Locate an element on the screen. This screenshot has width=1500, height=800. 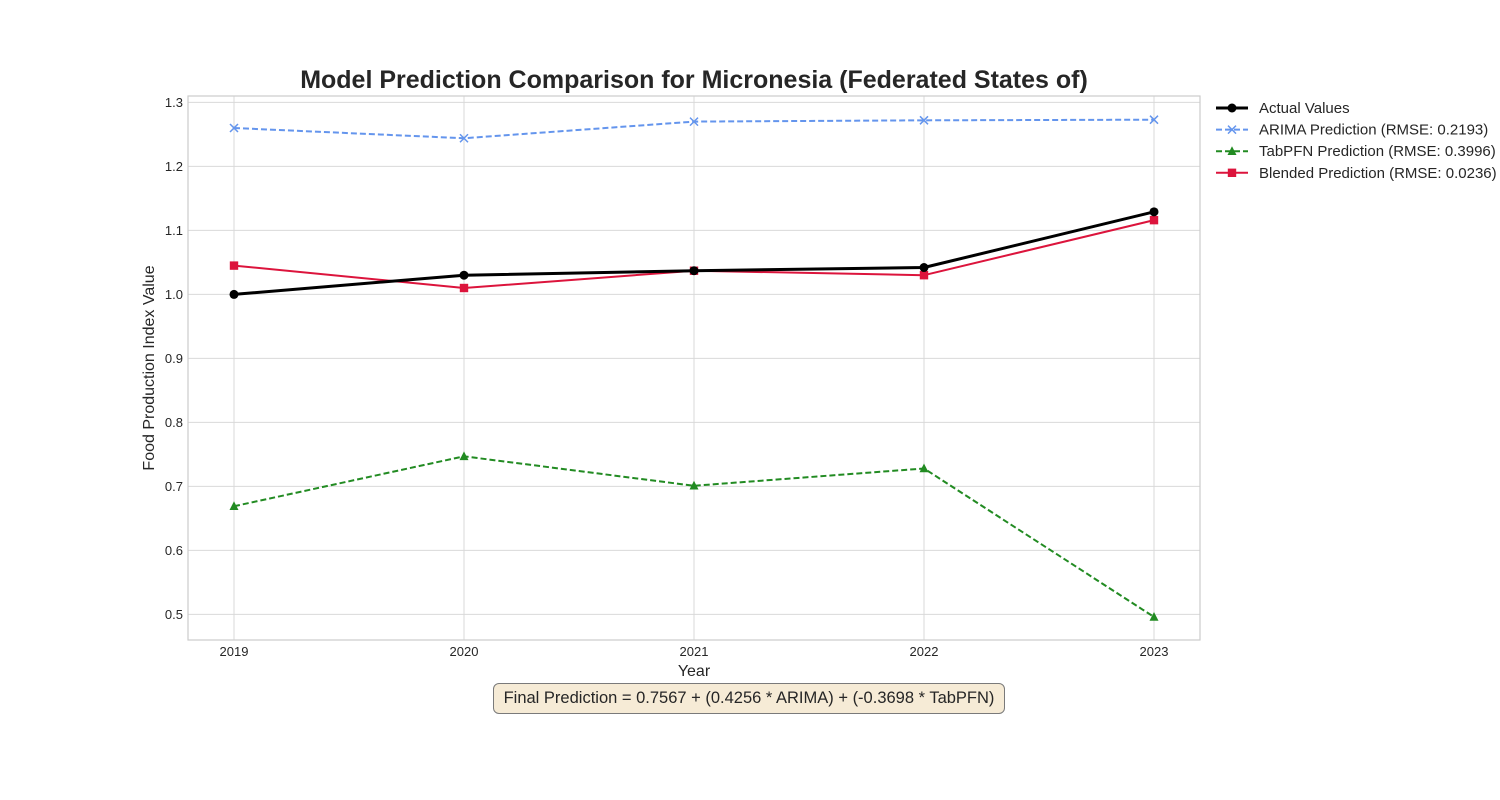
series-actual-values is located at coordinates (694, 253).